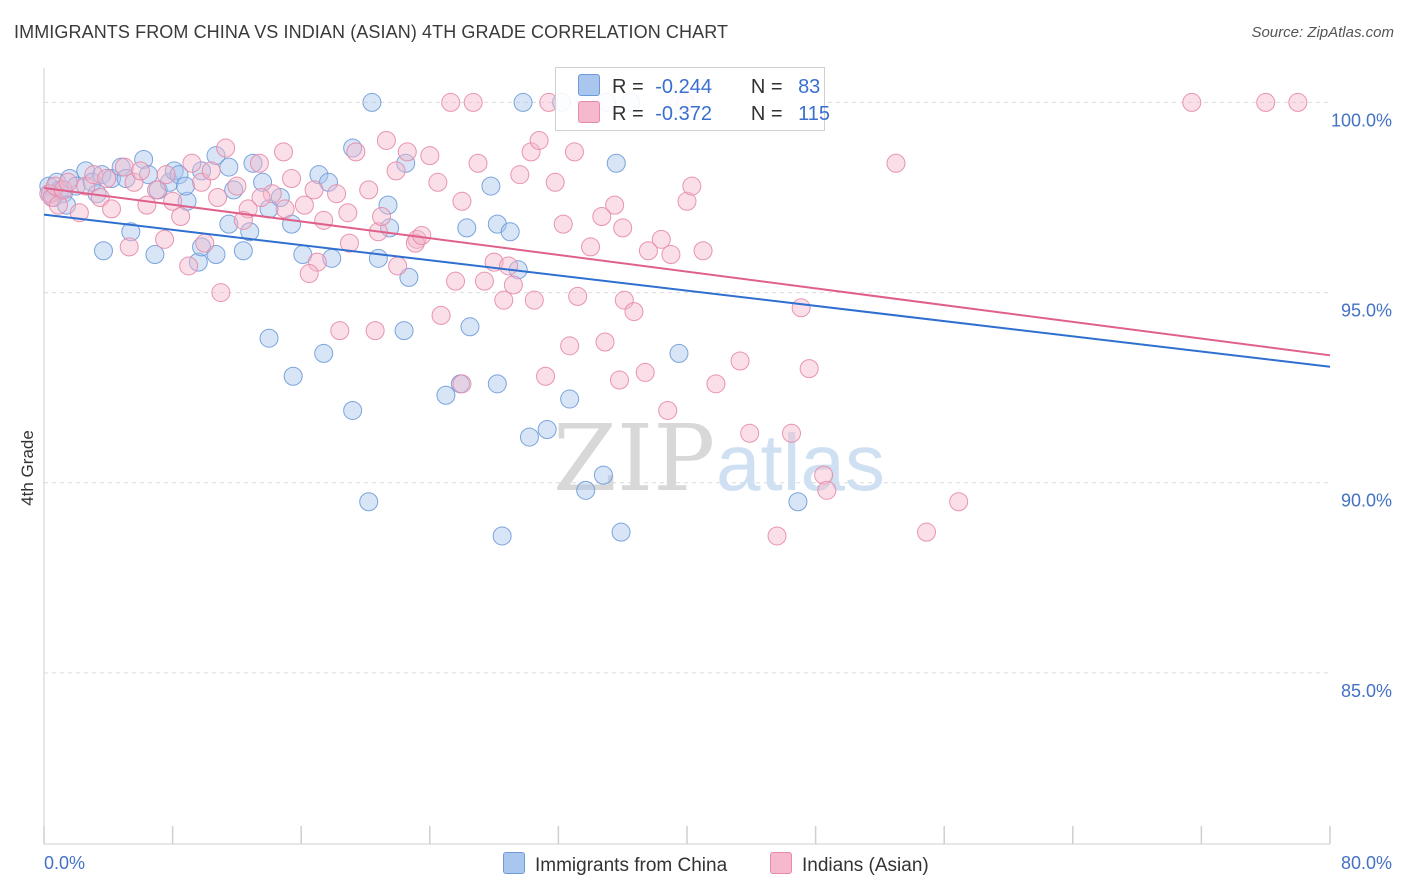  I want to click on legend-row-china: R = -0.244 N = 83, so click(699, 87).